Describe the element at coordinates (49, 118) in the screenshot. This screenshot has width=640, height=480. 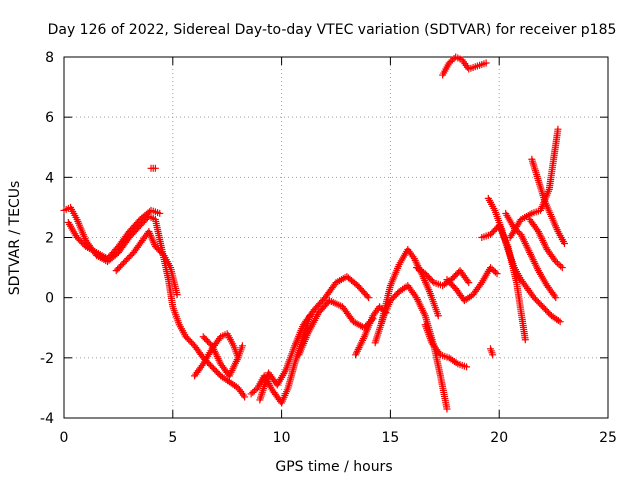
I see `y-tick-label: 6` at that location.